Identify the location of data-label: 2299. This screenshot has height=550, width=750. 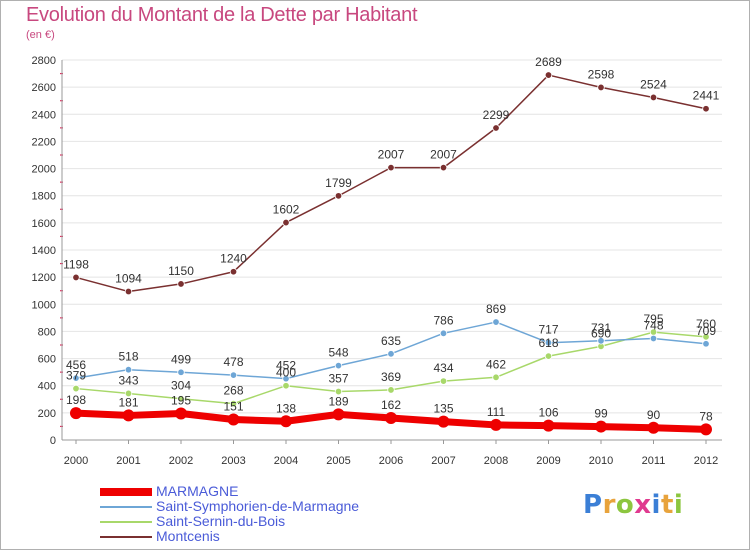
(496, 115).